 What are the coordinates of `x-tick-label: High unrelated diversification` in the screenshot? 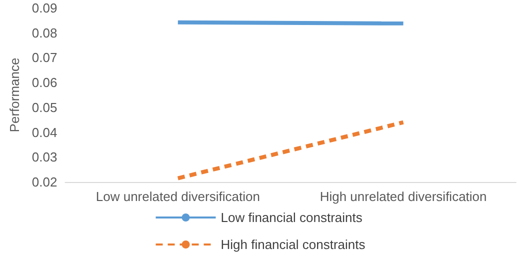 It's located at (403, 196).